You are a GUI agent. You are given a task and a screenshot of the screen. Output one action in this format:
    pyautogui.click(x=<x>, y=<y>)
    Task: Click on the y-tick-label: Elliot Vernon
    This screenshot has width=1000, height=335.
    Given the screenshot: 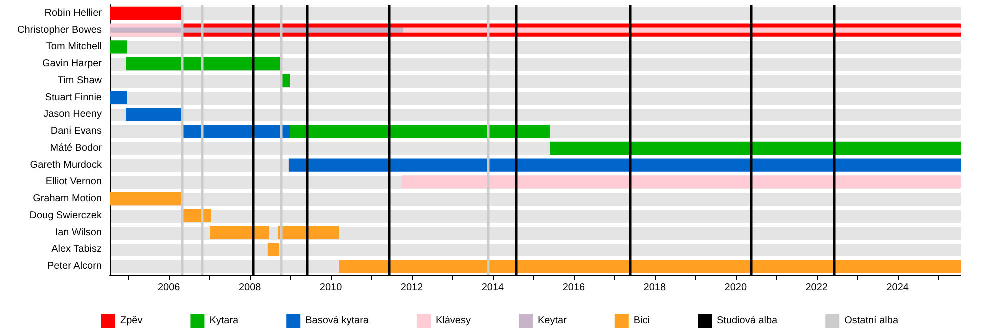 What is the action you would take?
    pyautogui.click(x=74, y=182)
    